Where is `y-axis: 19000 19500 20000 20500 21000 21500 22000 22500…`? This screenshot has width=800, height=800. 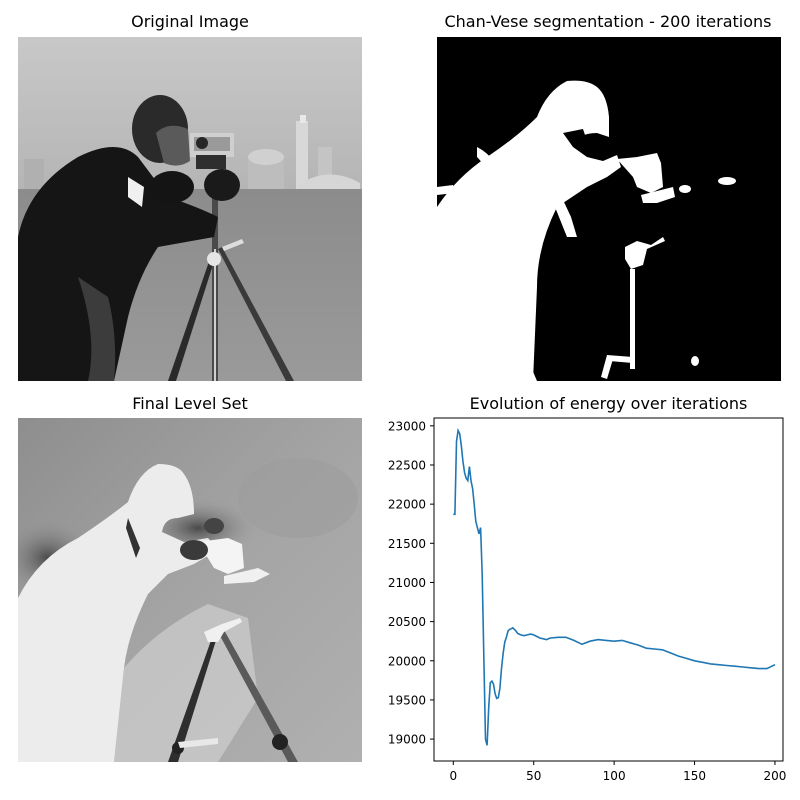
y-axis: 19000 19500 20000 20500 21000 21500 22000 22500… is located at coordinates (411, 583).